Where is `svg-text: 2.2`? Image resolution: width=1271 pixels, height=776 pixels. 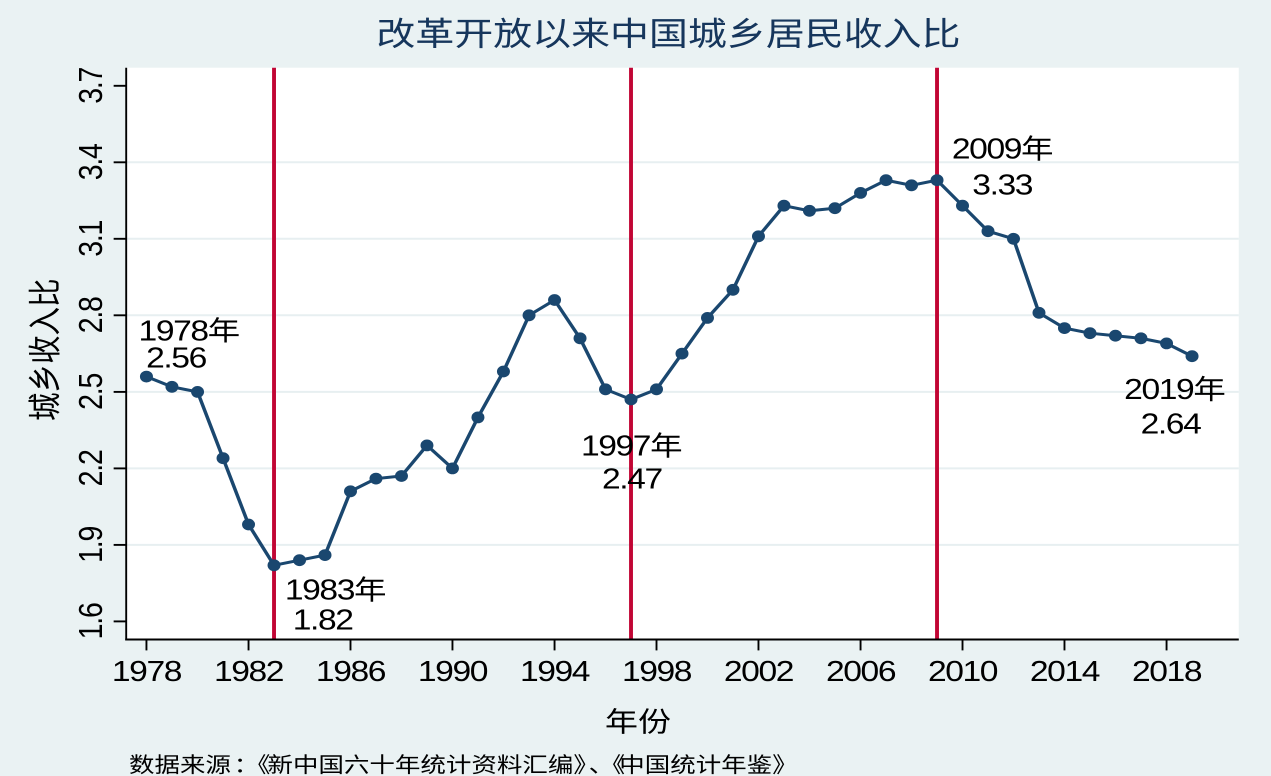
svg-text: 2.2 is located at coordinates (91, 468).